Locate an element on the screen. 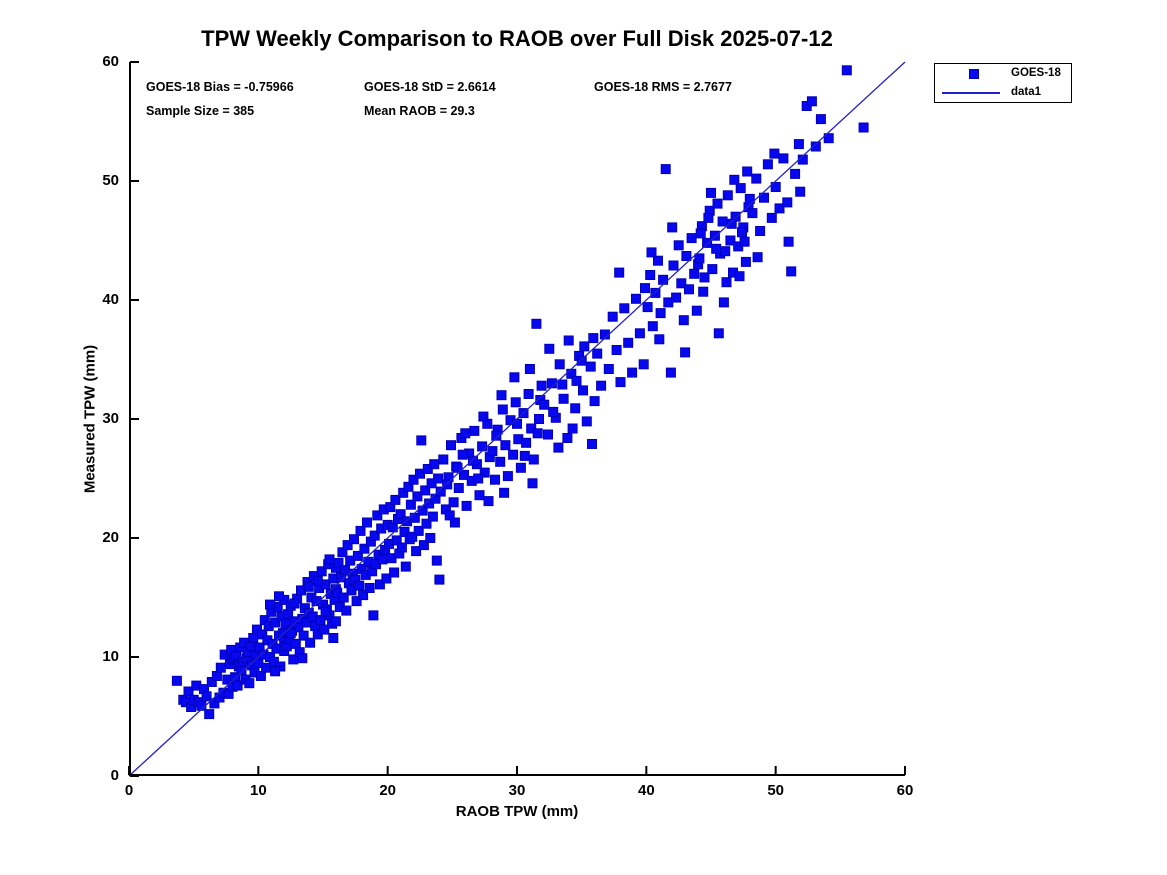 This screenshot has height=875, width=1167. y-tick-label: 50 is located at coordinates (110, 180).